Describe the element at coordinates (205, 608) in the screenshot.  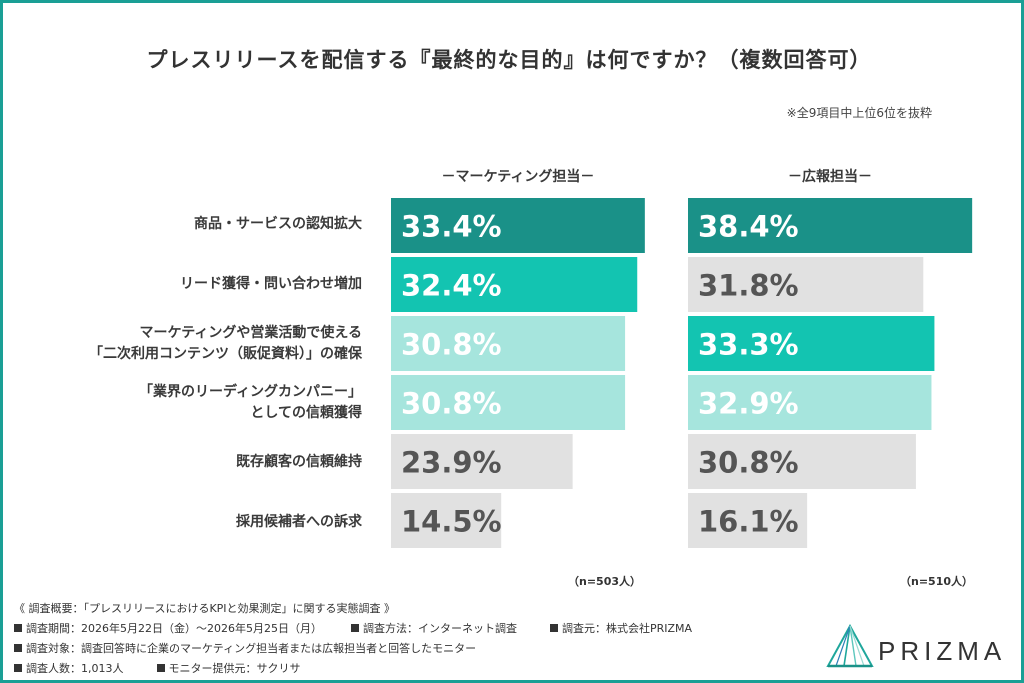
I see `footer-survey-overview: 《 調査概要：「プレスリリースにおけるKPIと効果測定」に関する実態調査 》` at that location.